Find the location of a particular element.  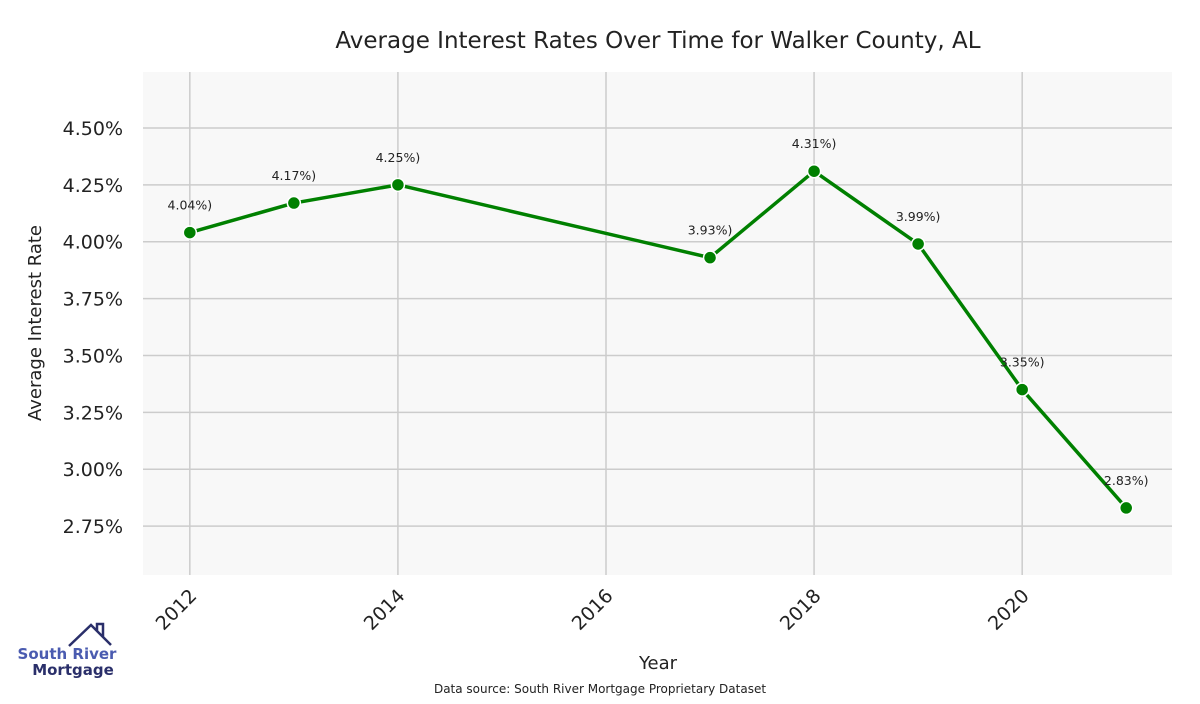

y-axis-ticks: 2.75% 3.00% 3.25% 3.50% 3.75% 4.00% 4.25% 4.50% is located at coordinates (93, 328).